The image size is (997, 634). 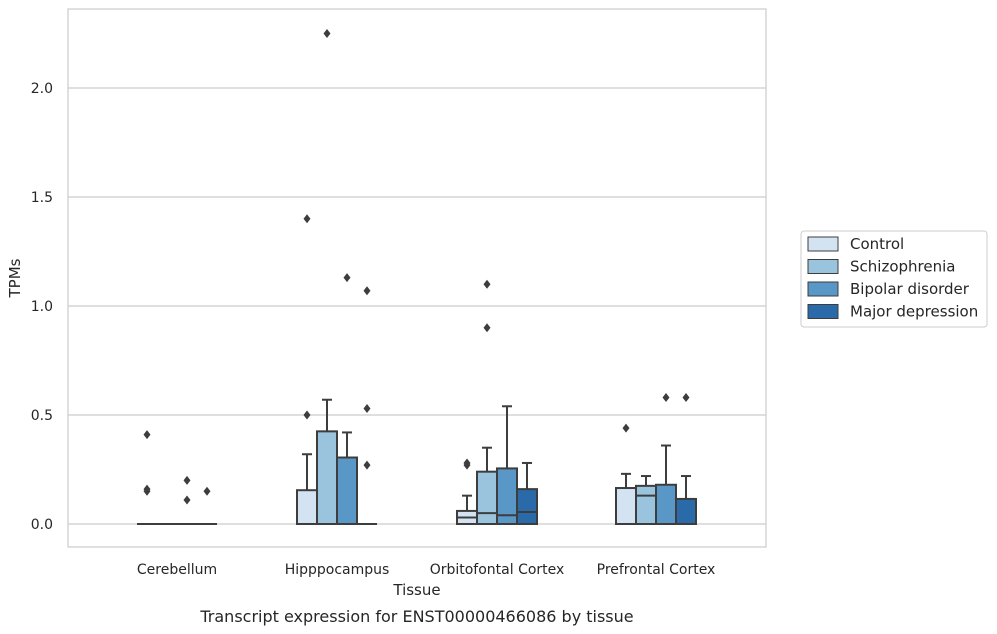 What do you see at coordinates (177, 570) in the screenshot?
I see `x-tick-label: Cerebellum` at bounding box center [177, 570].